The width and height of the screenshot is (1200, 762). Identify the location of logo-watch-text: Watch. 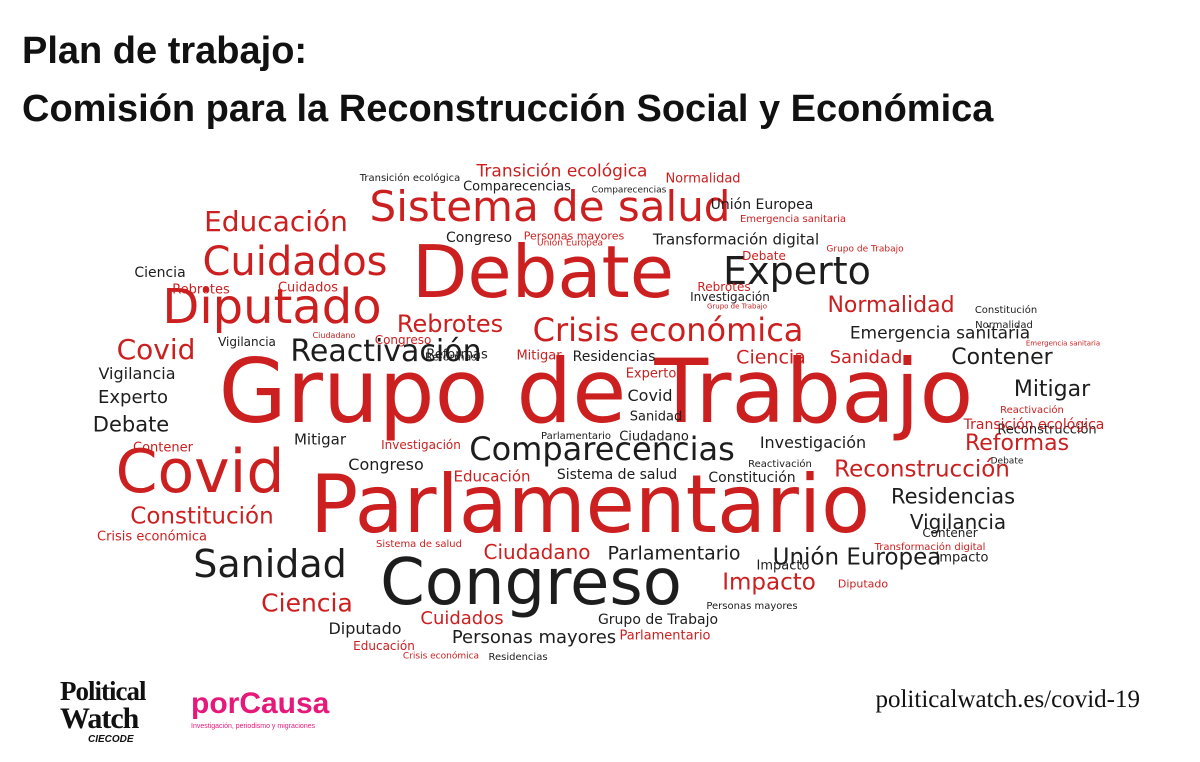
(99, 718).